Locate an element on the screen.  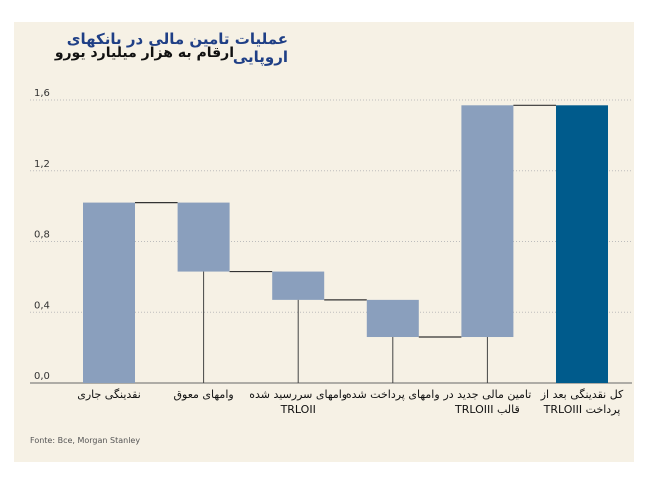
y-tick-label: 1,6 is located at coordinates (42, 93).